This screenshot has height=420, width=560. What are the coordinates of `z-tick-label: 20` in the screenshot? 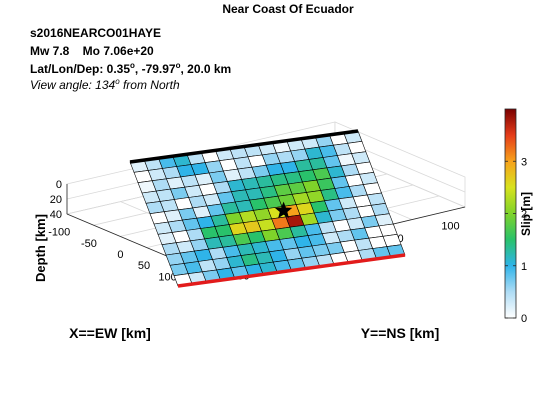 It's located at (56, 200).